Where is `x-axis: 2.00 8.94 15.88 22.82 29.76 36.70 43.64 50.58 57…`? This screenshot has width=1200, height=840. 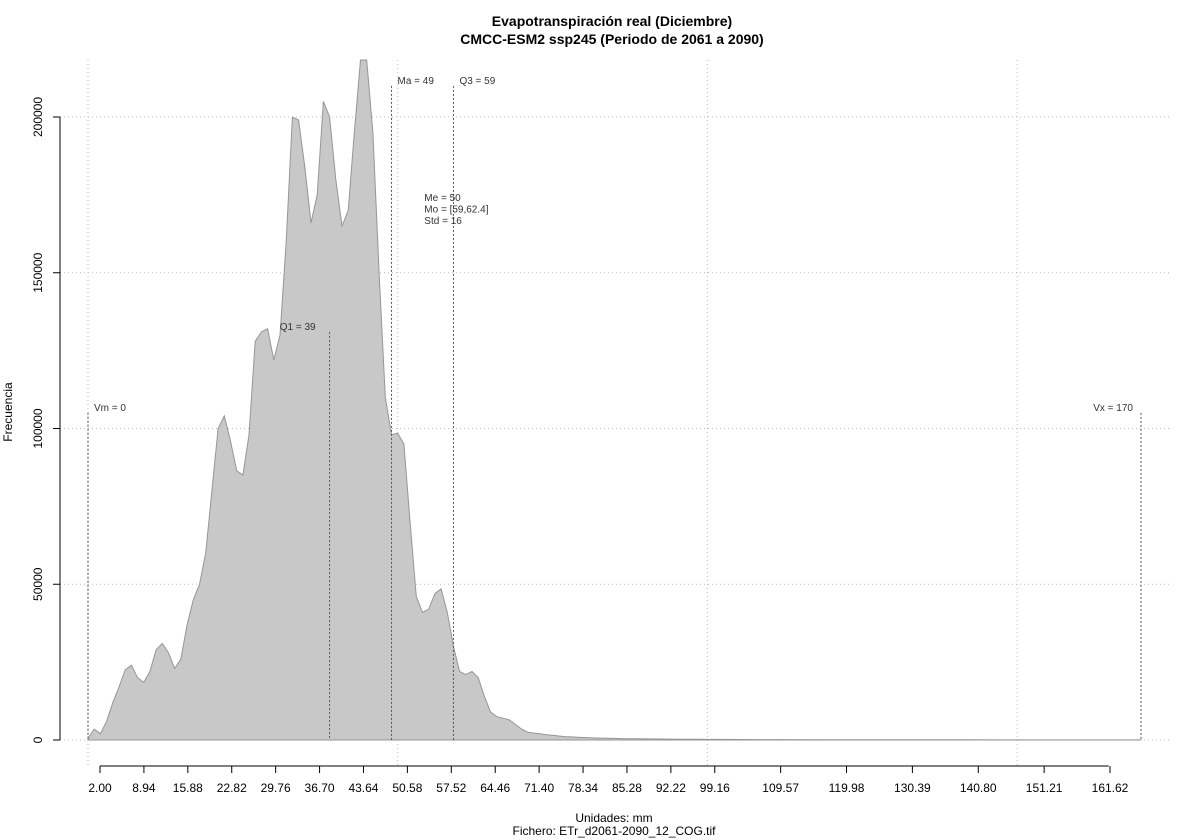 x-axis: 2.00 8.94 15.88 22.82 29.76 36.70 43.64 50.58 57… is located at coordinates (608, 780).